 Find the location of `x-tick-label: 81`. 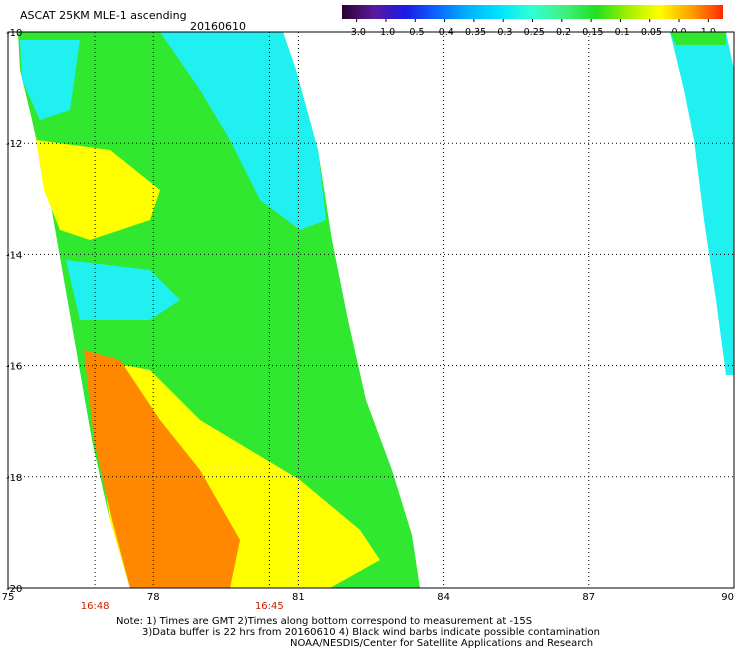

x-tick-label: 81 is located at coordinates (298, 597).